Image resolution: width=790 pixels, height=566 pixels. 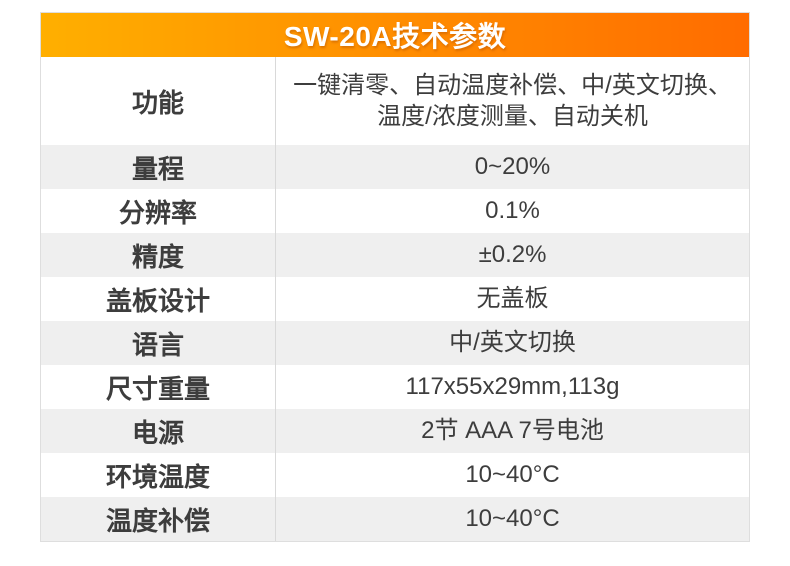 I want to click on spec-value: 一键清零、自动温度补偿、中/英文切换、 温度/浓度测量、自动关机, so click(x=512, y=100).